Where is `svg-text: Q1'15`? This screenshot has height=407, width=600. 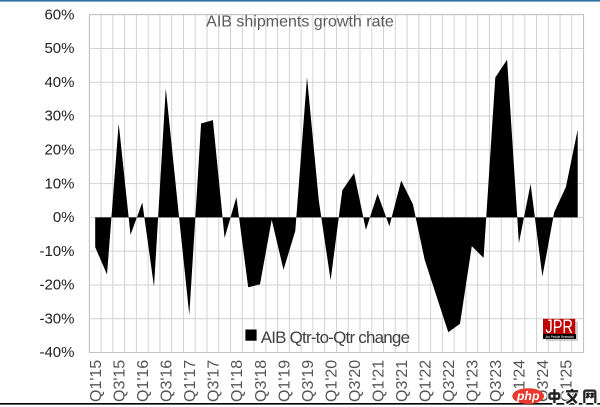
svg-text: Q1'15 is located at coordinates (96, 381).